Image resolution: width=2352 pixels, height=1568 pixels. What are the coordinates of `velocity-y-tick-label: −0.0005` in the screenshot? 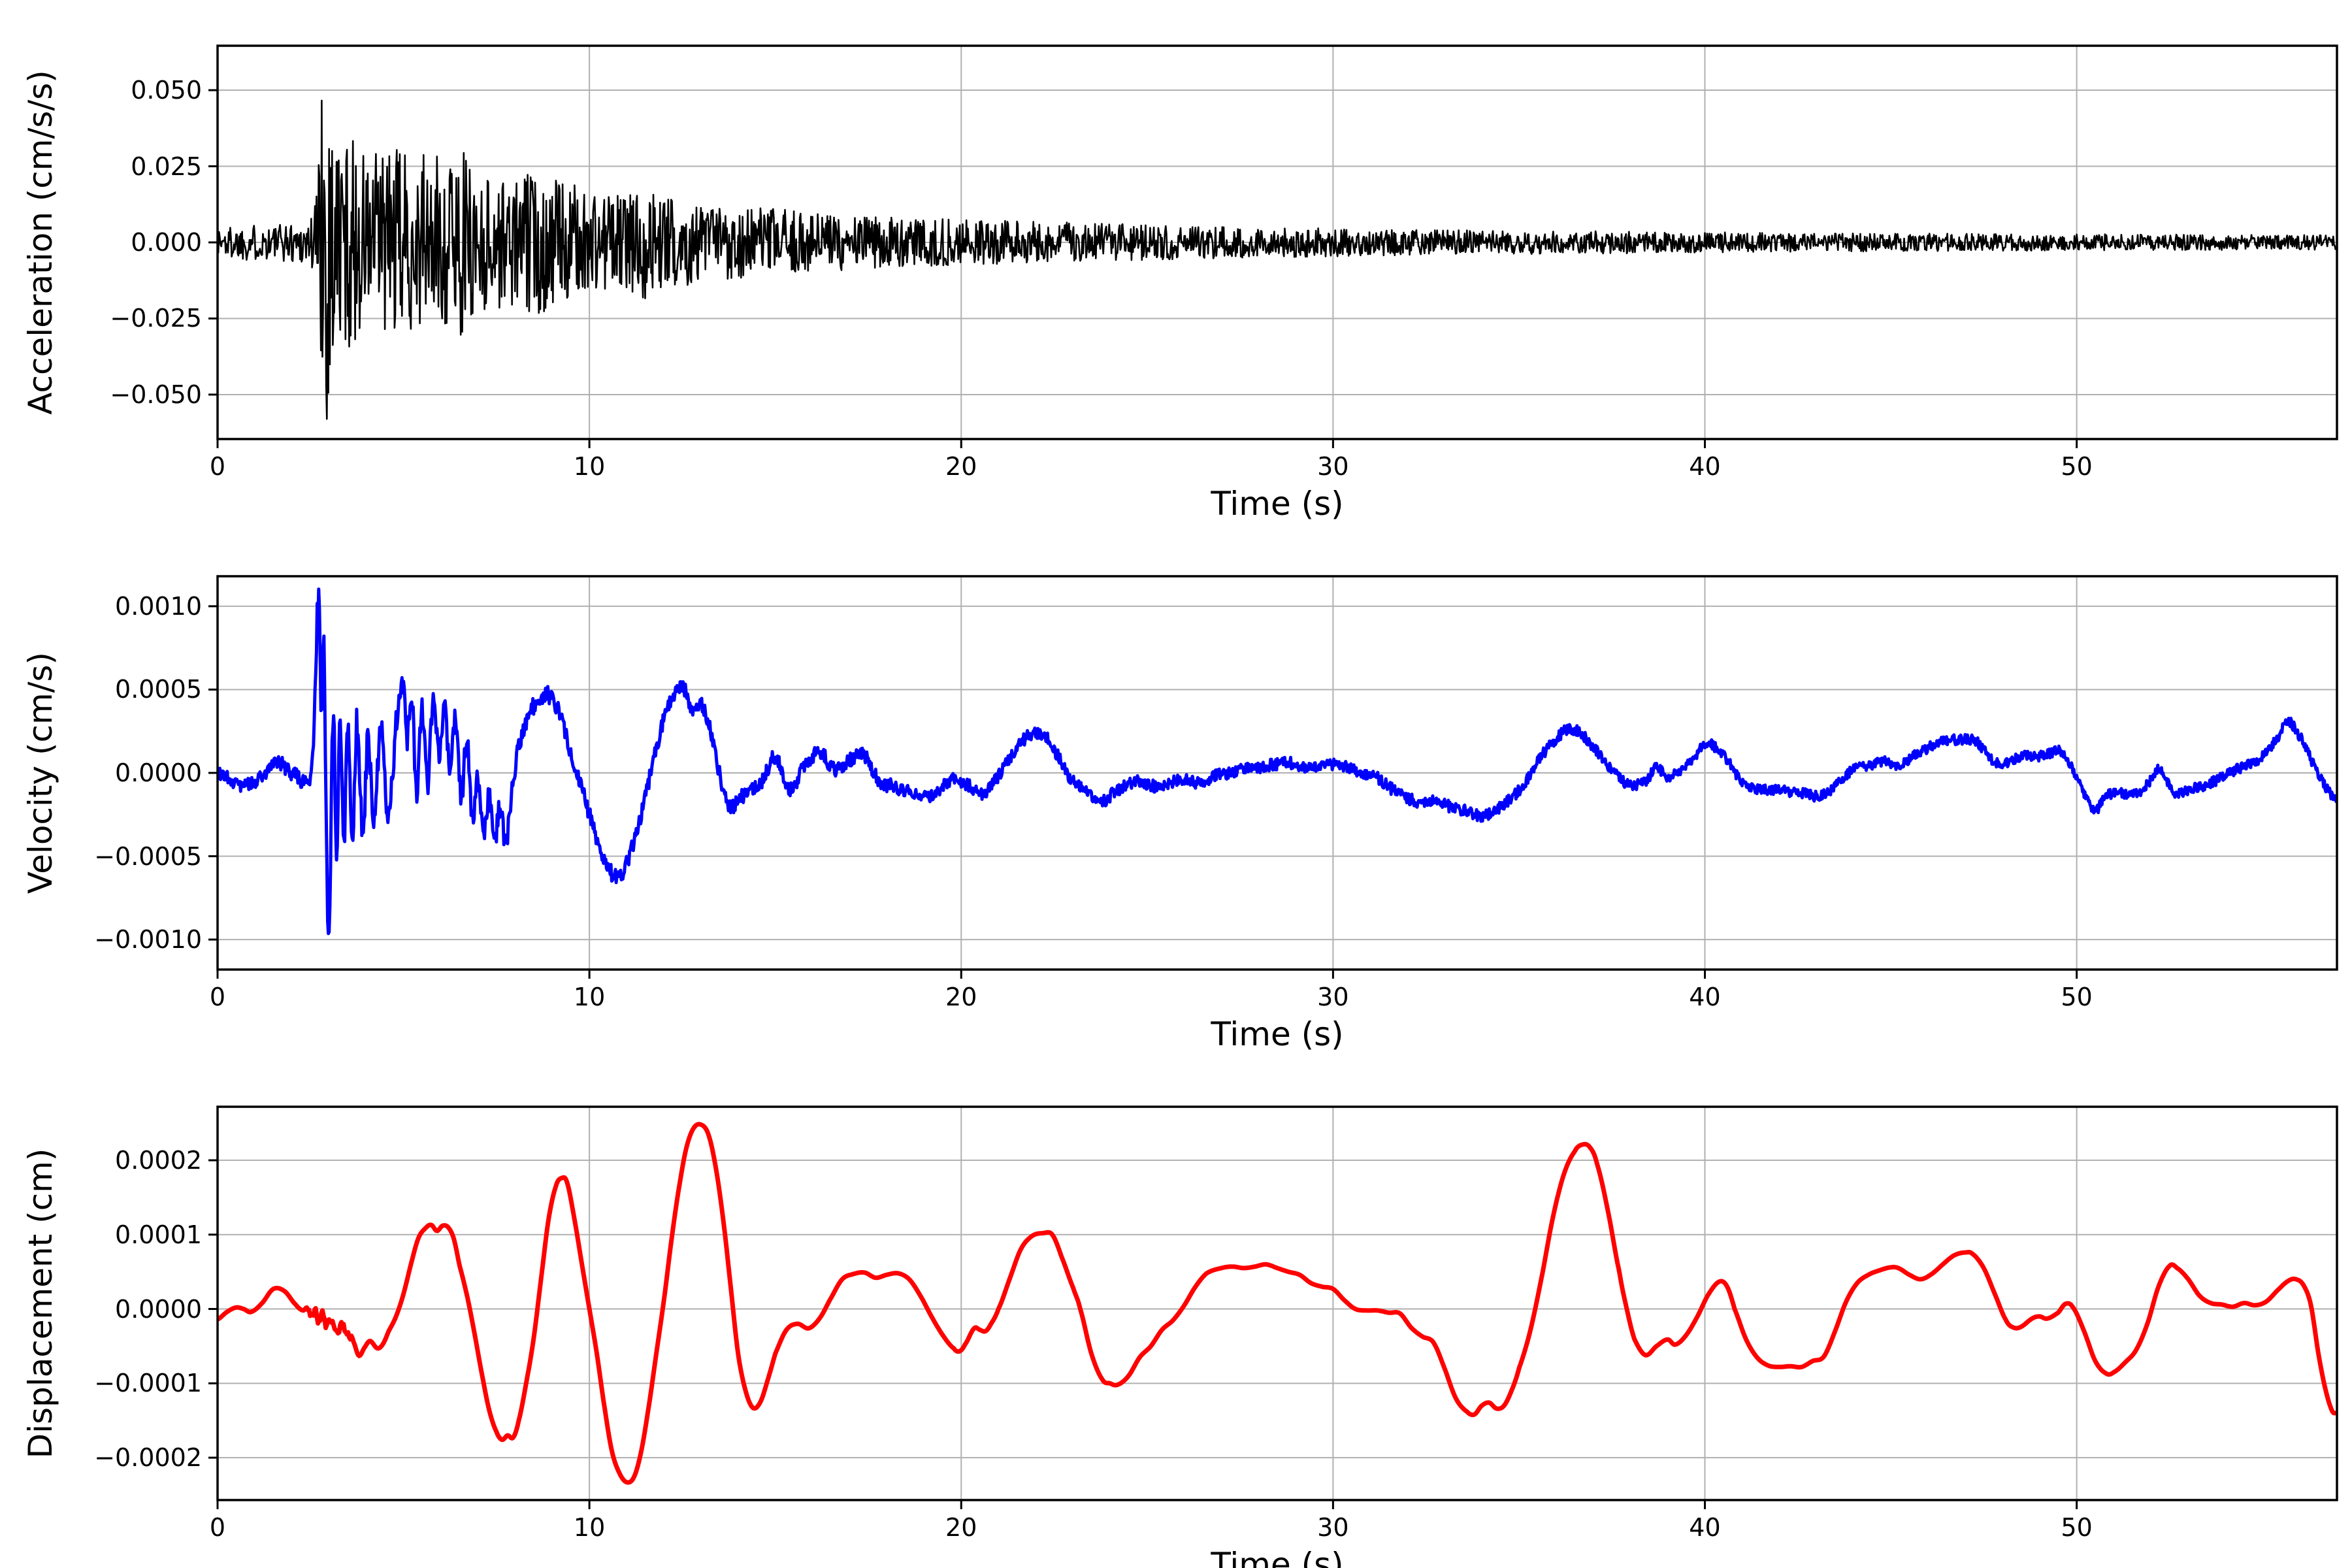 It's located at (148, 856).